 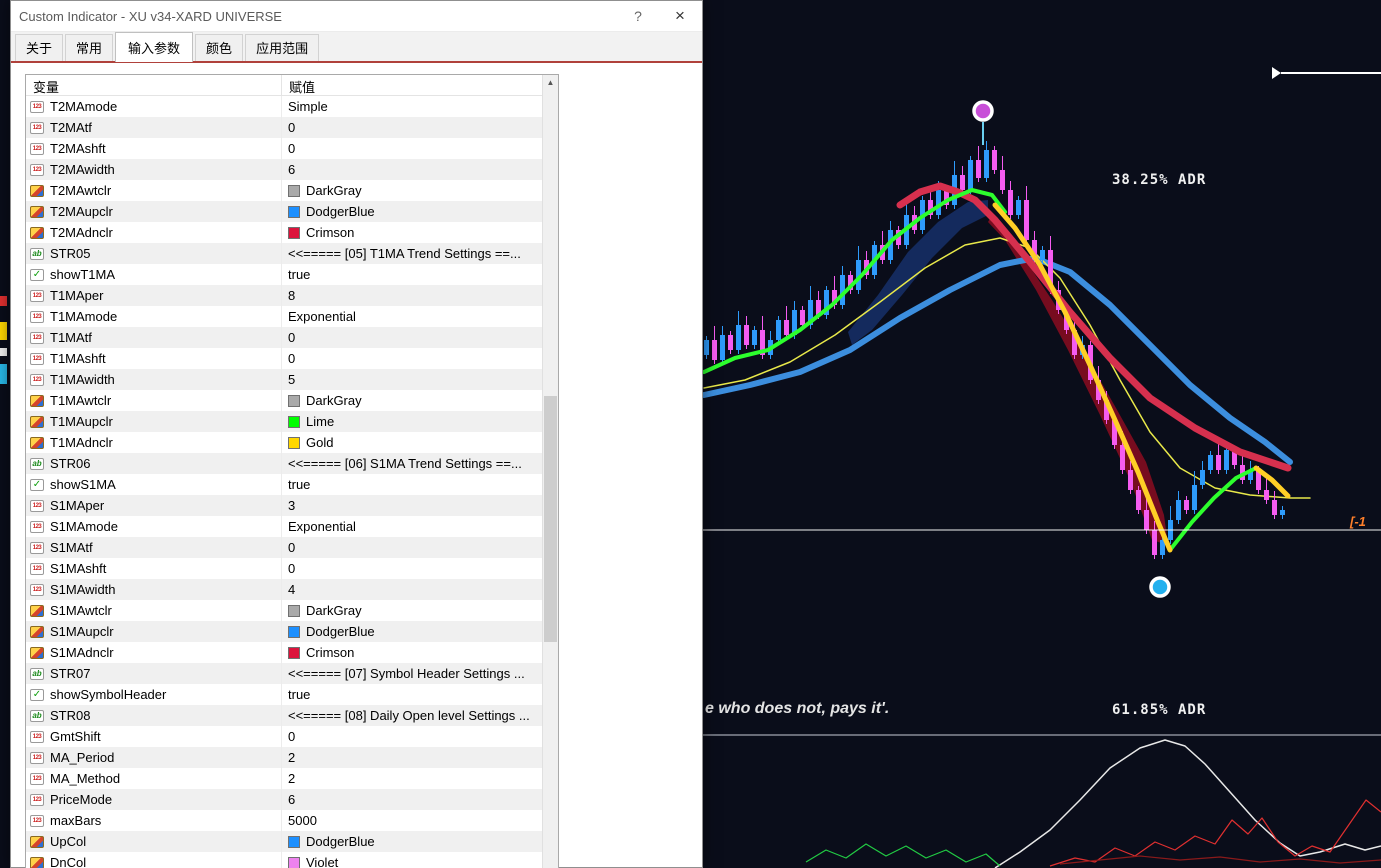 What do you see at coordinates (284, 589) in the screenshot?
I see `param-row-S1MAwidth: 123 S1MAwidth 4` at bounding box center [284, 589].